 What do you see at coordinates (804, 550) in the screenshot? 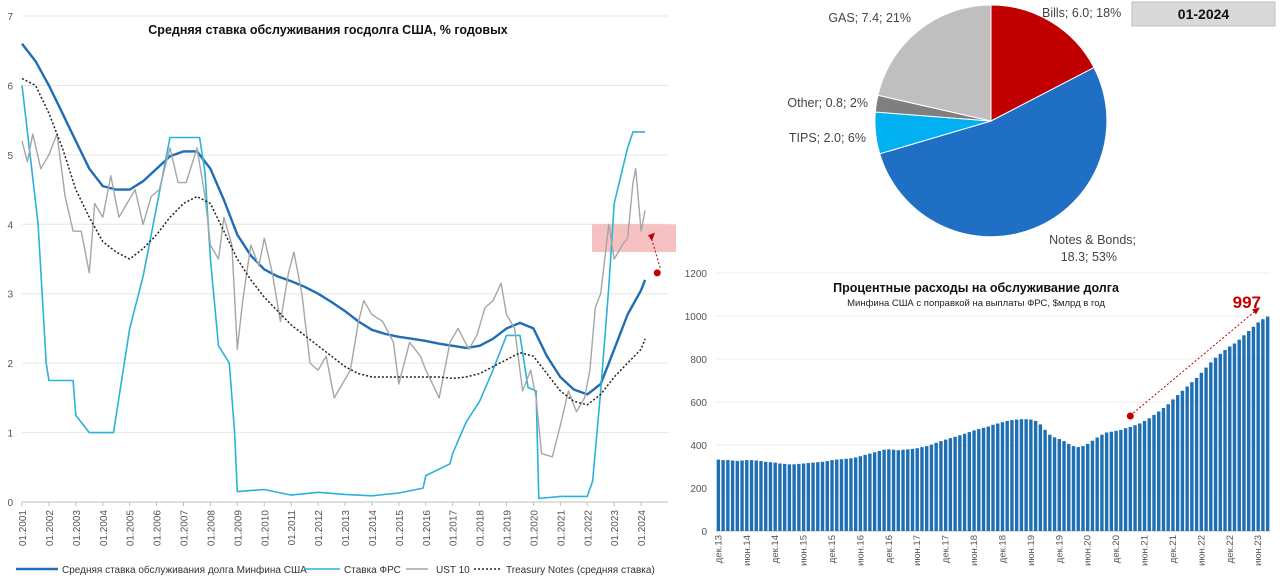
I see `x-tick-label: июн.15` at bounding box center [804, 550].